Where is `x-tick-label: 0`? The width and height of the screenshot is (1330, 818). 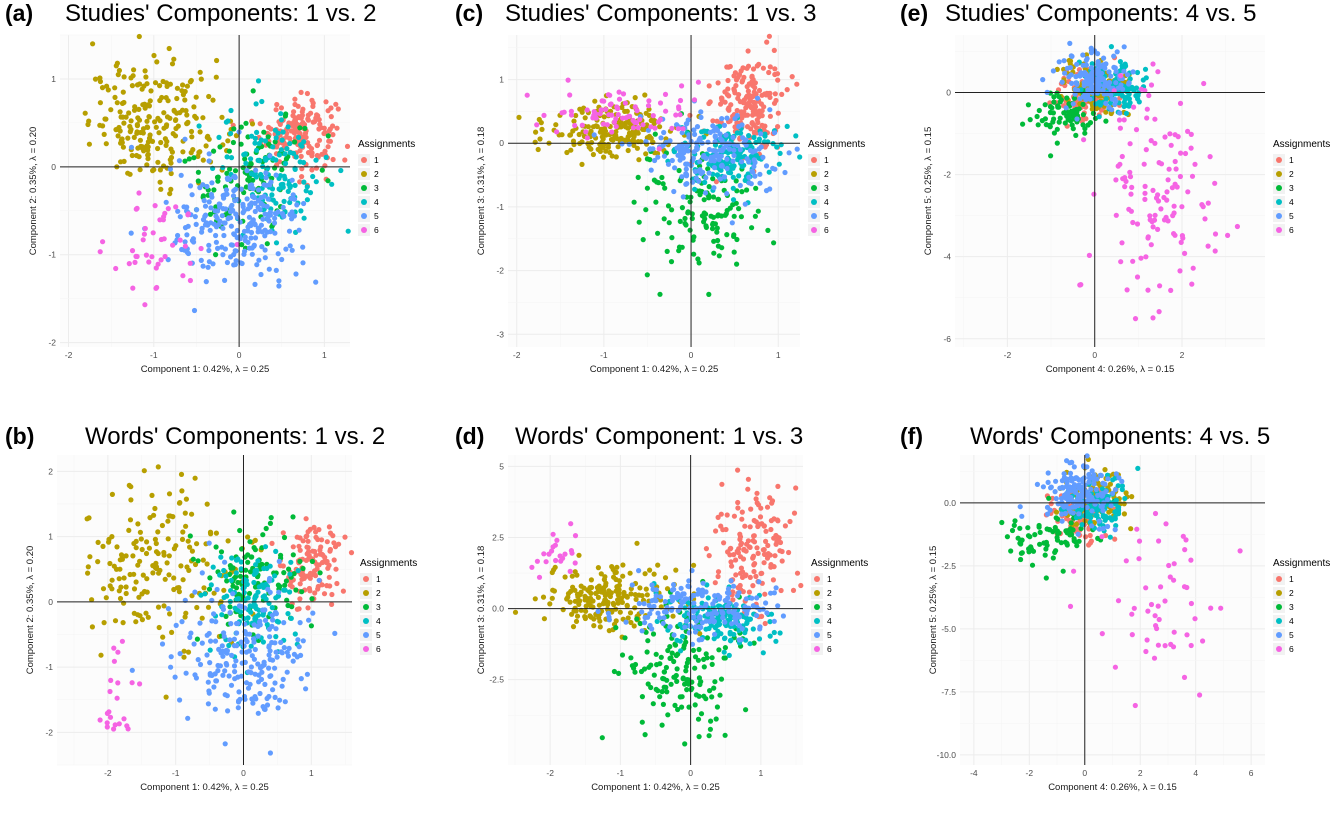
x-tick-label: 0 is located at coordinates (690, 773).